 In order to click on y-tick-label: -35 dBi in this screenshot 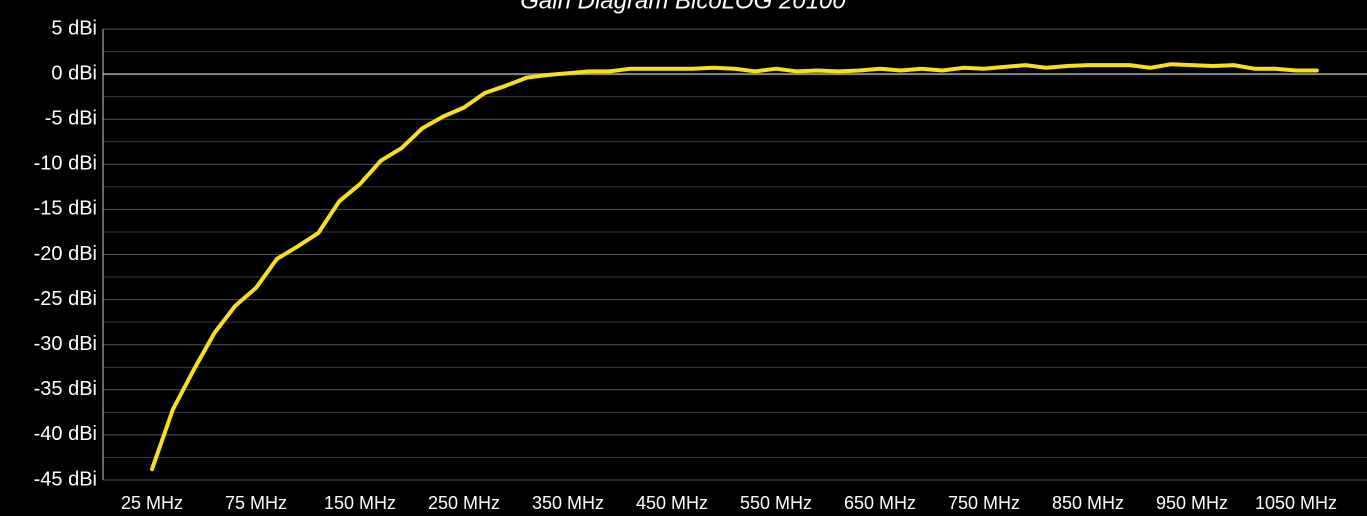, I will do `click(65, 389)`.